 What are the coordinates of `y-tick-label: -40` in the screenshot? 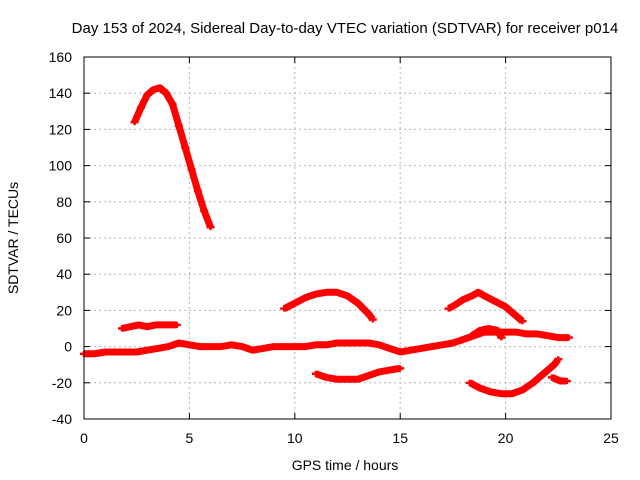 It's located at (62, 419).